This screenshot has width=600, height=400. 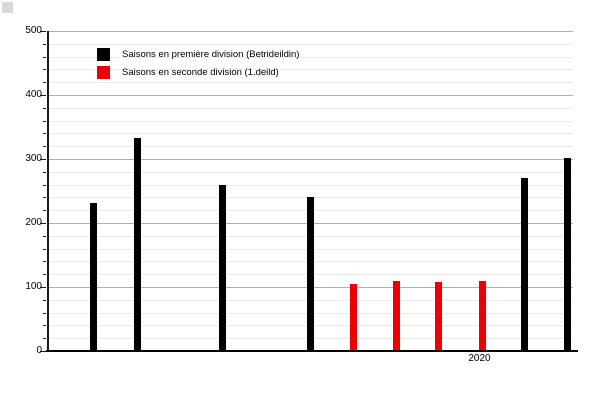 What do you see at coordinates (33, 158) in the screenshot?
I see `y-tick-label: 300` at bounding box center [33, 158].